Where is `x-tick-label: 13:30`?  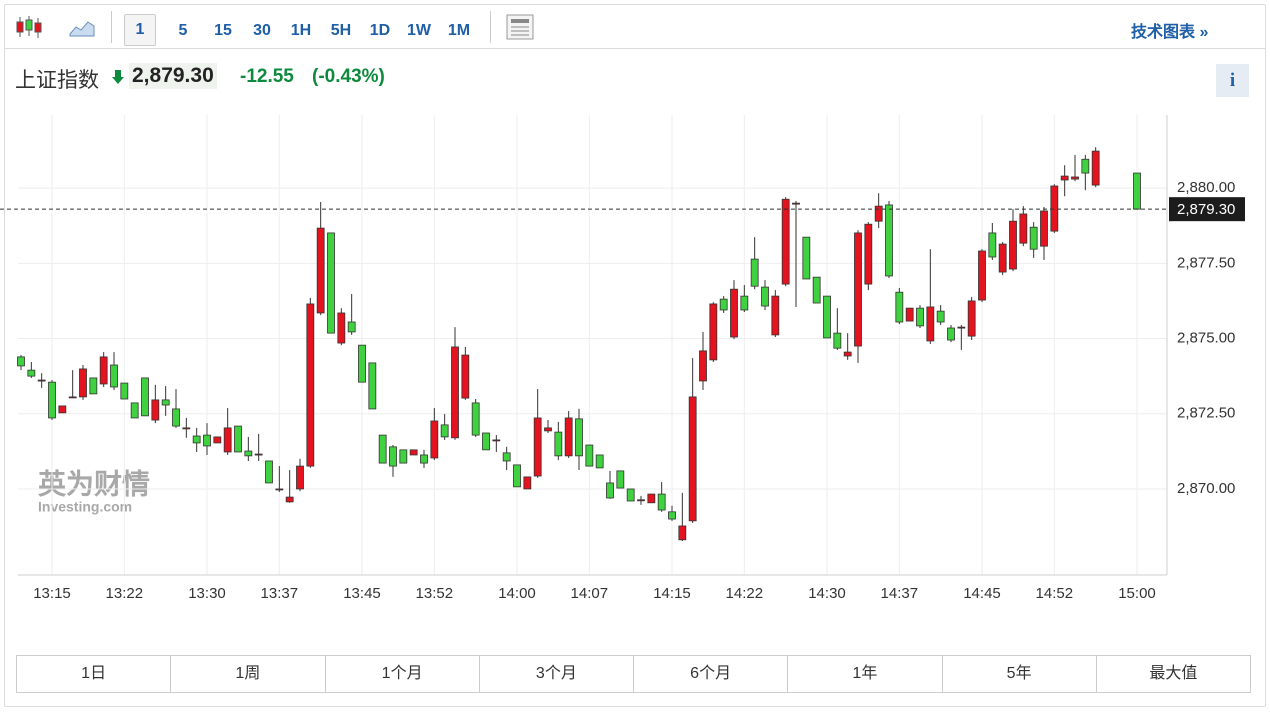
x-tick-label: 13:30 is located at coordinates (207, 593).